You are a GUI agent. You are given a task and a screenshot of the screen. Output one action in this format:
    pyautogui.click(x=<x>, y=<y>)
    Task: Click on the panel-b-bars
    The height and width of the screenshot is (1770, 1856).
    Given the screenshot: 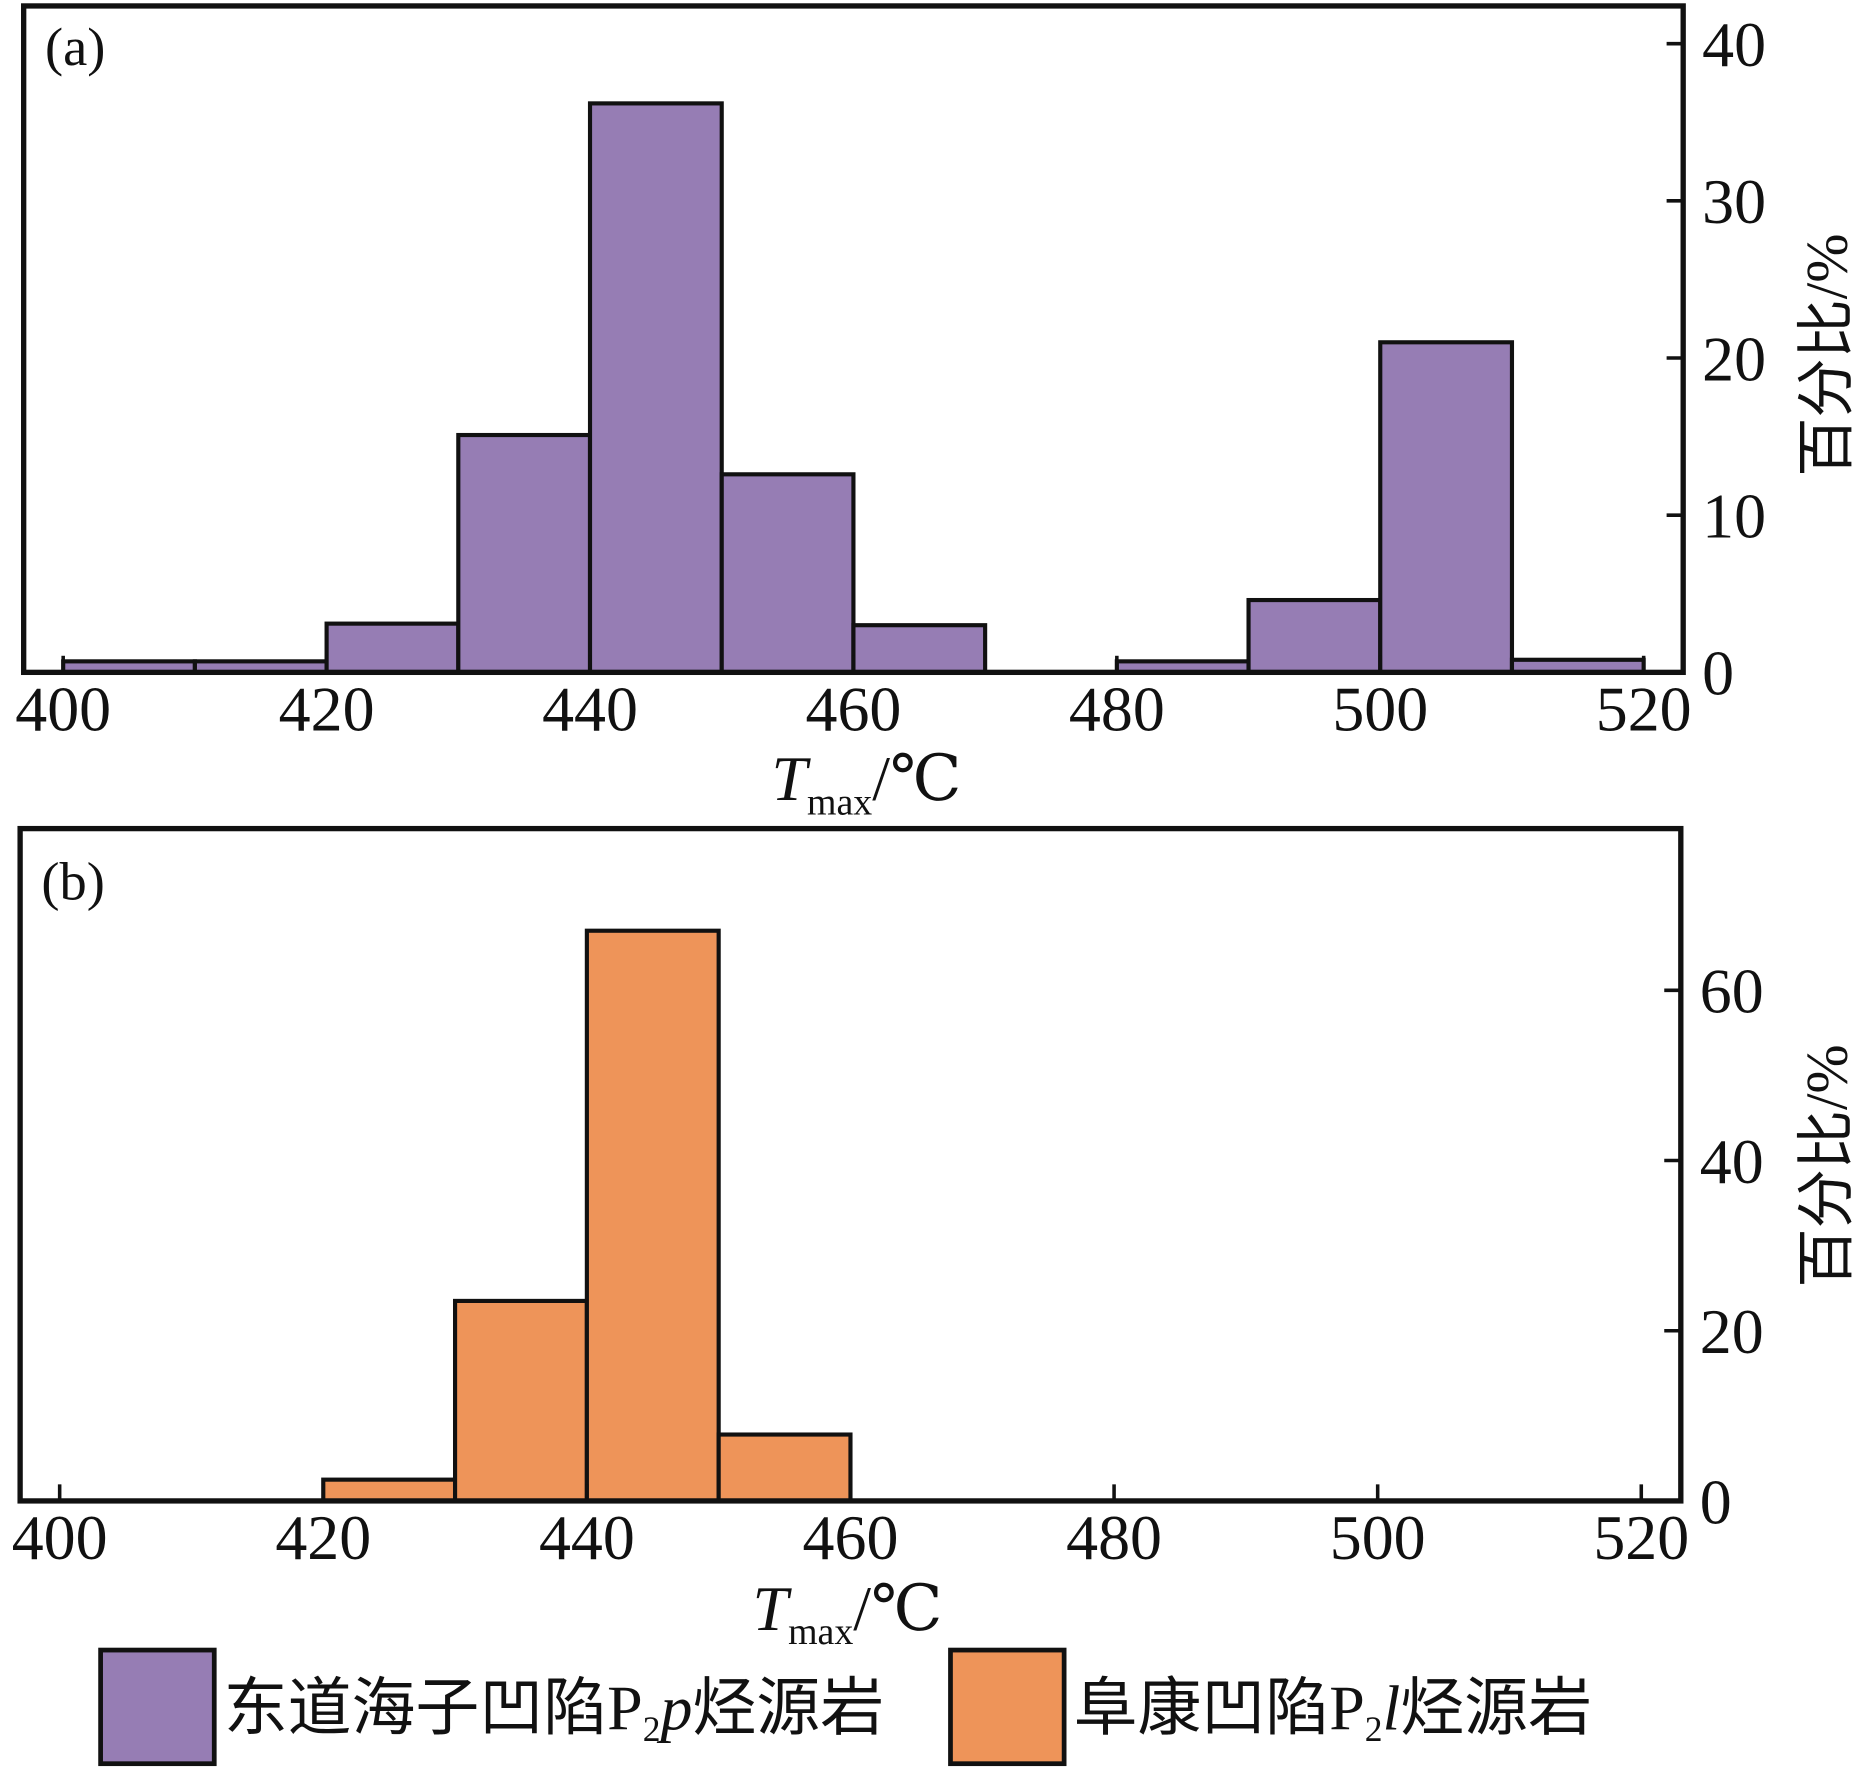 What is the action you would take?
    pyautogui.click(x=587, y=1215)
    